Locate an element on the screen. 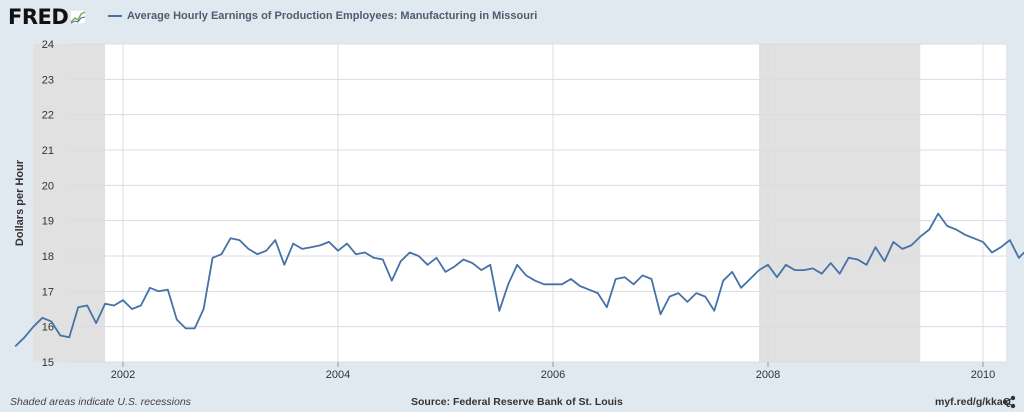 Image resolution: width=1024 pixels, height=412 pixels. short-url-link: myf.red/g/kkaQ is located at coordinates (973, 402).